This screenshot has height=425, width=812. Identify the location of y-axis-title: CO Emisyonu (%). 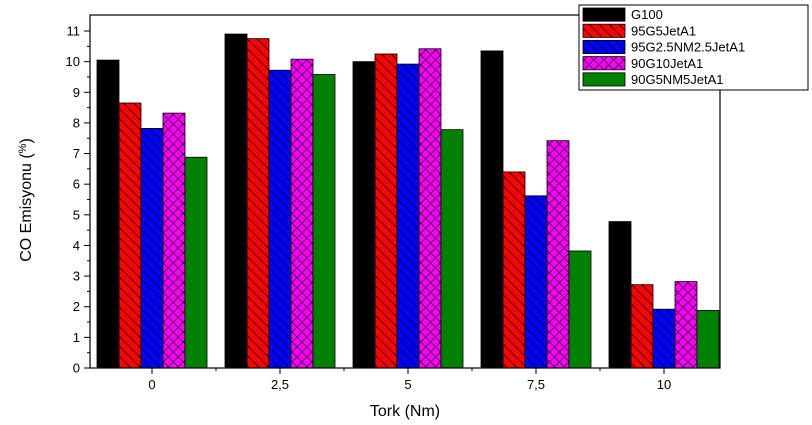
(26, 200).